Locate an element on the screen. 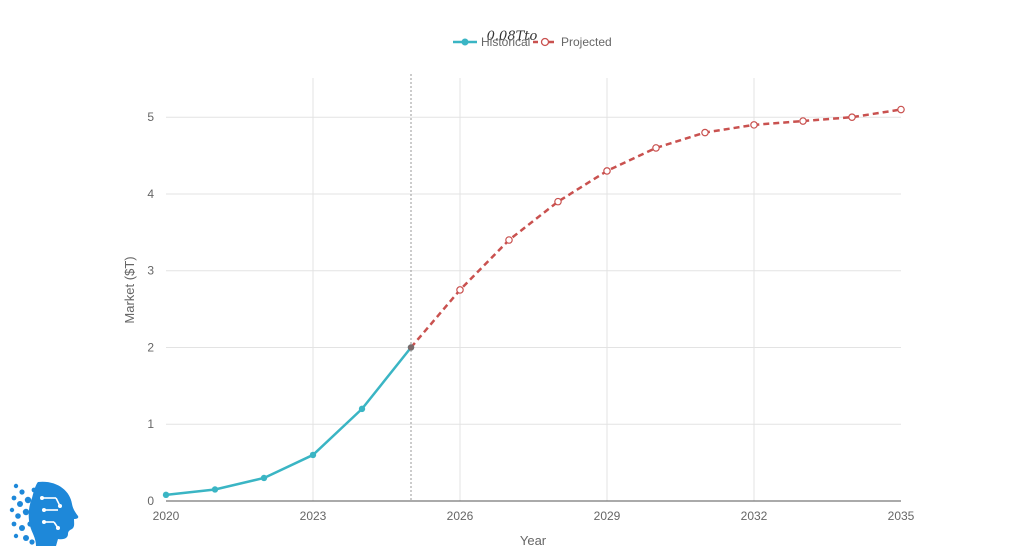  legend-historical-label: Historical is located at coordinates (505, 42).